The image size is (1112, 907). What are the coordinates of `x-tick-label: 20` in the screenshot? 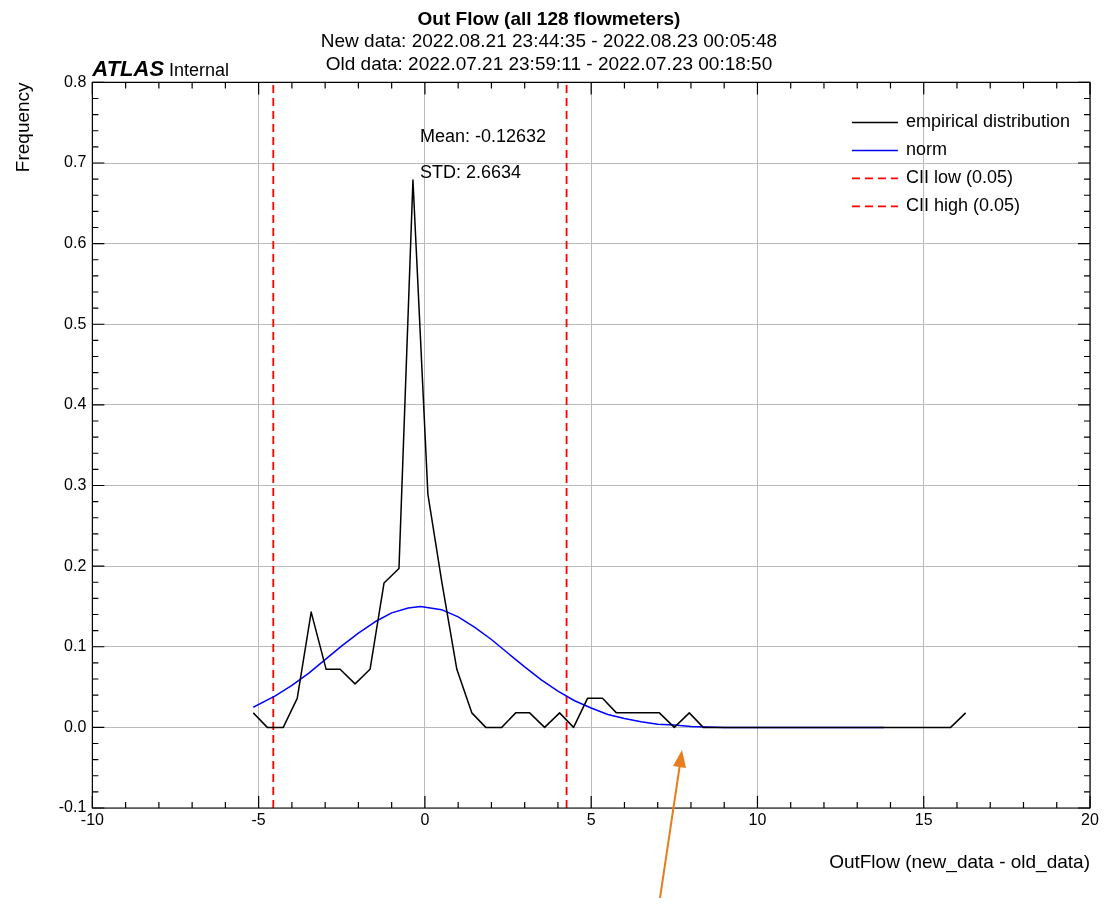 It's located at (1090, 820).